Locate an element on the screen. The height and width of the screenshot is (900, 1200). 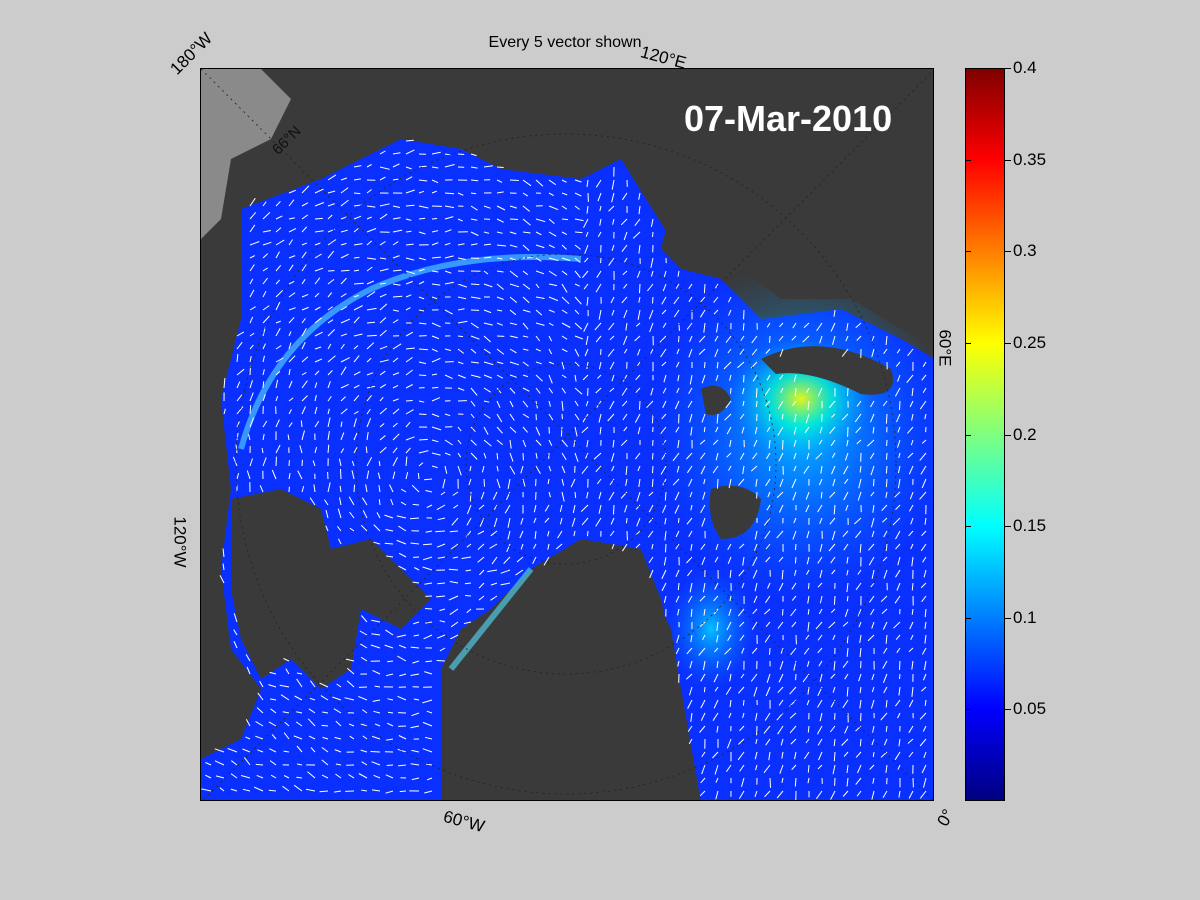
landmass-archipelago is located at coordinates (331, 589).